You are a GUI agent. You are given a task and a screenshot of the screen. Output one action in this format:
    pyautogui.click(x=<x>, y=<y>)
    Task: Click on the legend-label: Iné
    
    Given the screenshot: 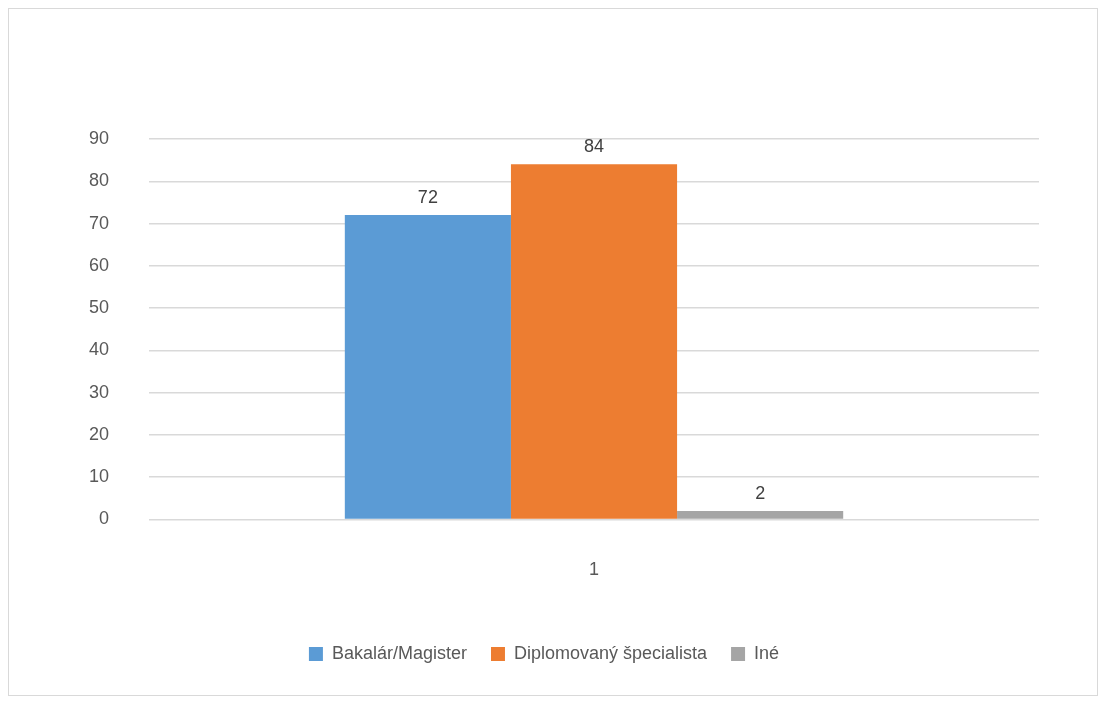 What is the action you would take?
    pyautogui.click(x=767, y=652)
    